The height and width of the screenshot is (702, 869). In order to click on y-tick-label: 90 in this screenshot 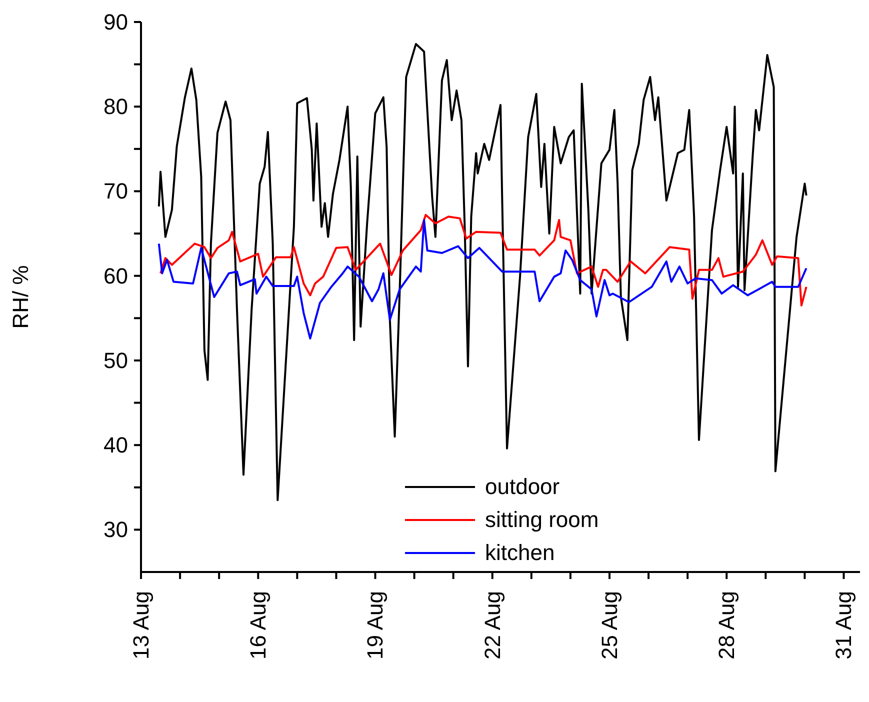, I will do `click(116, 22)`.